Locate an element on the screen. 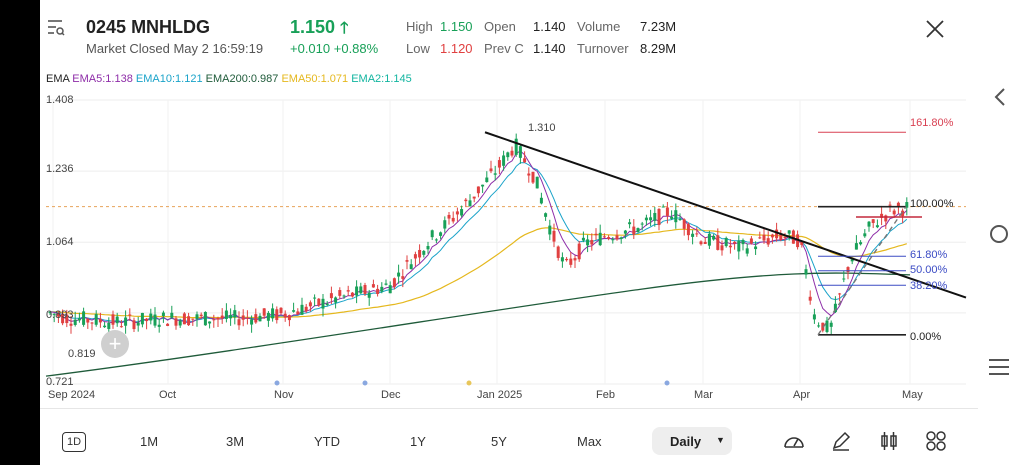  ema-title: EMA is located at coordinates (58, 79).